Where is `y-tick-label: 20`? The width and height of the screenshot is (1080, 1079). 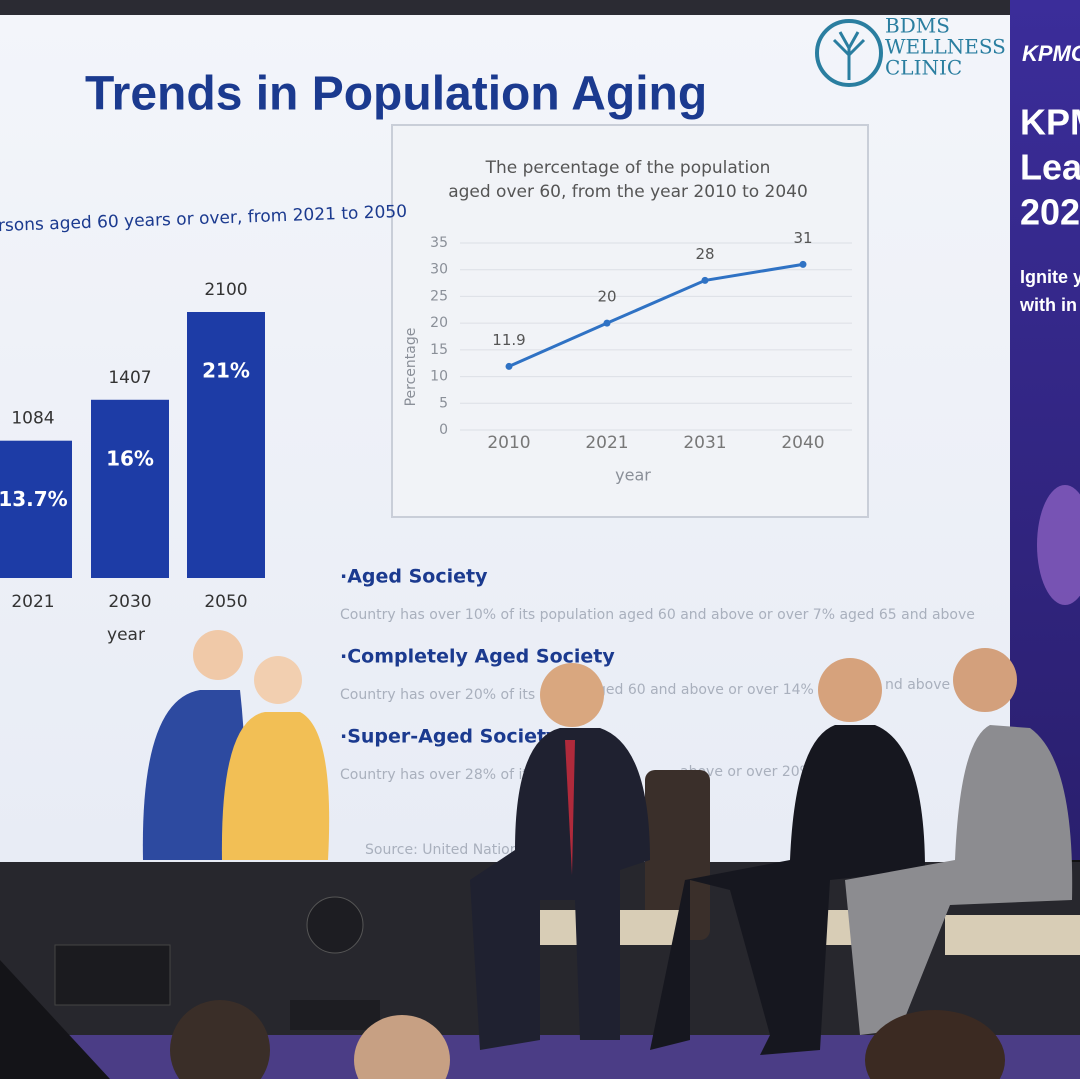
y-tick-label: 20 is located at coordinates (439, 323).